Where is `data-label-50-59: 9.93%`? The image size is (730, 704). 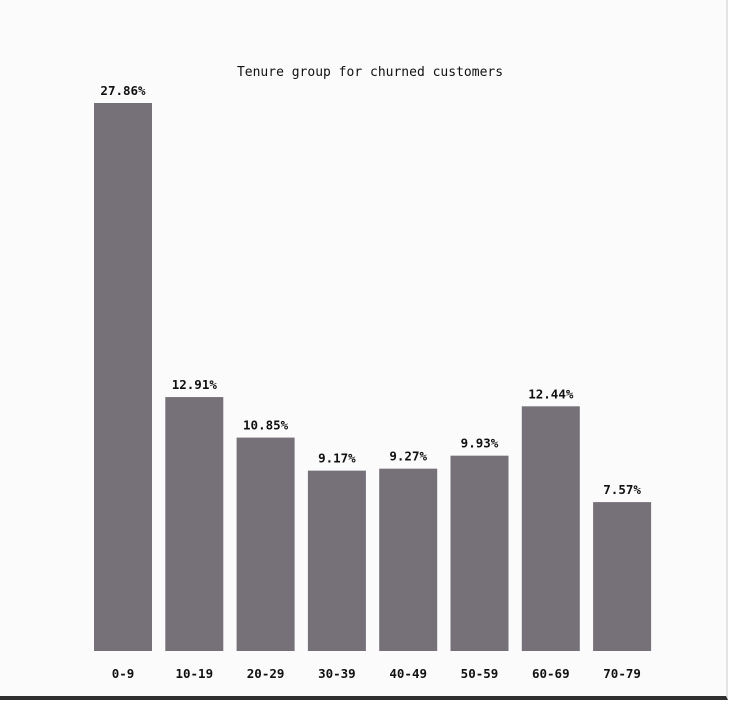 data-label-50-59: 9.93% is located at coordinates (480, 443).